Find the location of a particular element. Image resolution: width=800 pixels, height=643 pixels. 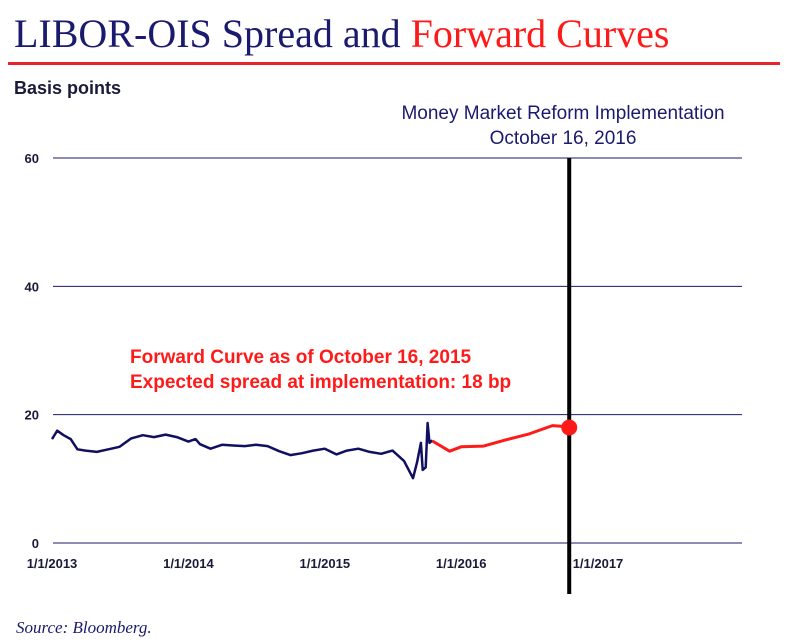

y-axis-label: Basis points is located at coordinates (68, 88).